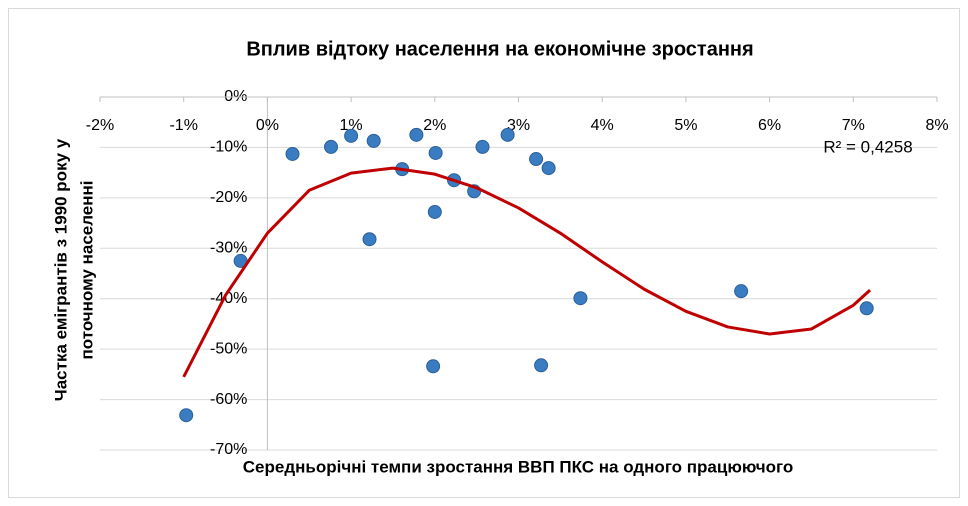 This screenshot has height=506, width=968. Describe the element at coordinates (853, 125) in the screenshot. I see `x-tick-label: 7%` at that location.